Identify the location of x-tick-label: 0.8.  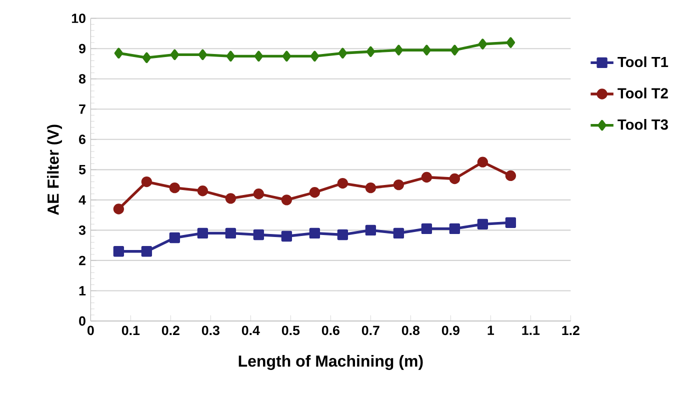
(411, 331).